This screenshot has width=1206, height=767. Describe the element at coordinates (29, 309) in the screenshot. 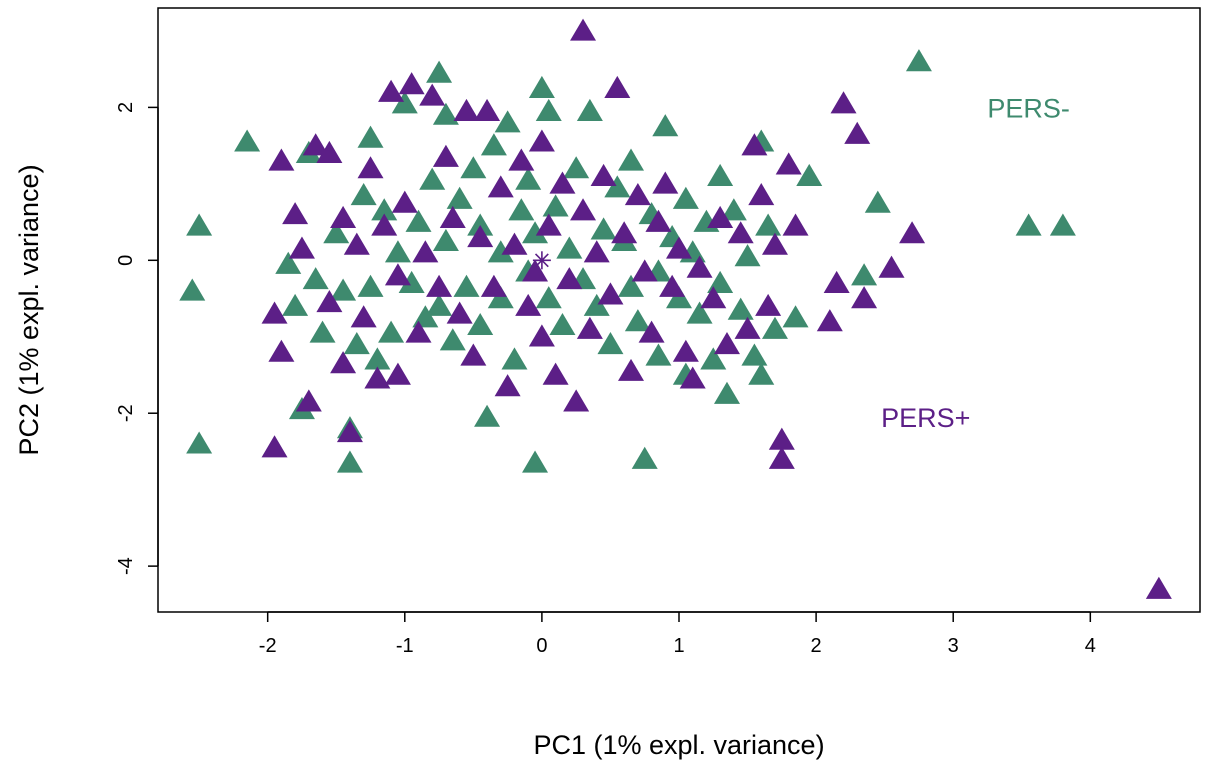

I see `y-axis-label: PC2 (1% expl. variance)` at that location.